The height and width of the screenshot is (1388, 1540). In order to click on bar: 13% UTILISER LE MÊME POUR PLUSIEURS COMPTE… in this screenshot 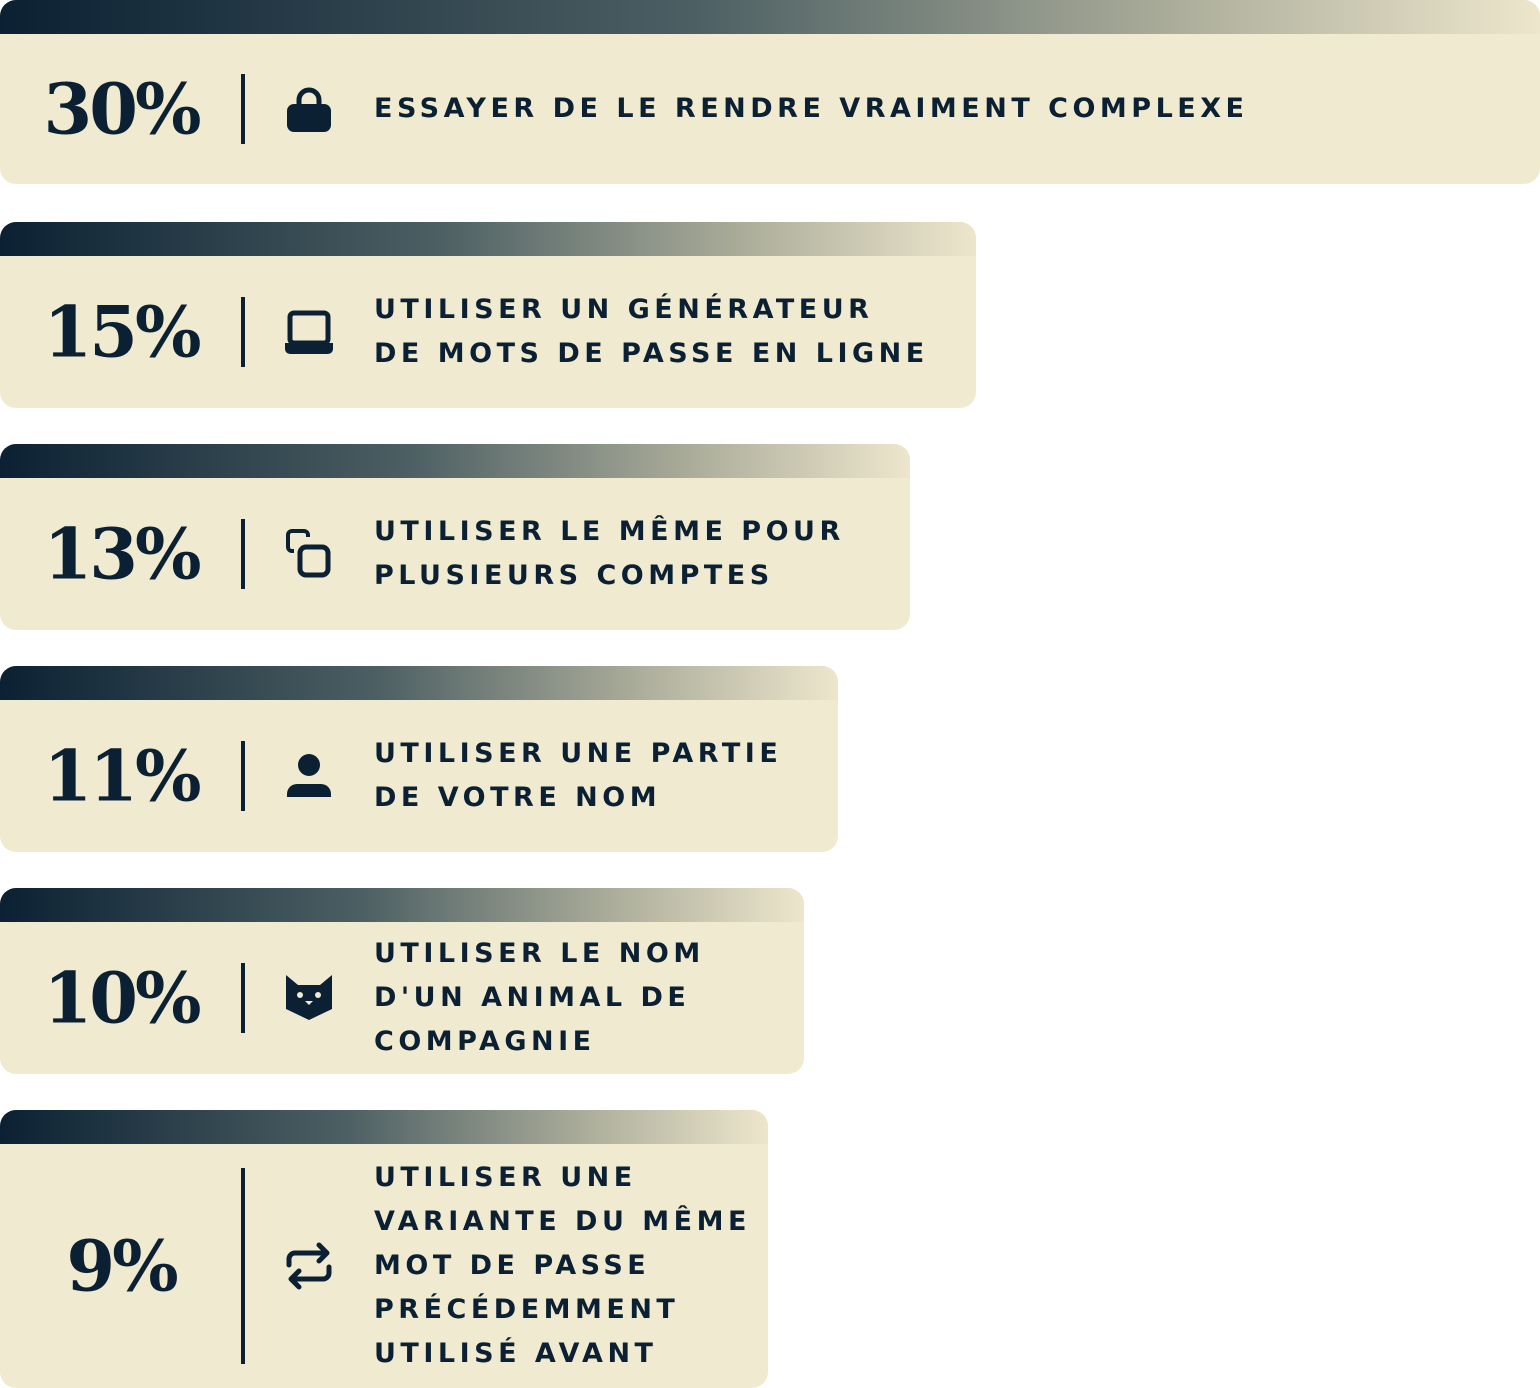, I will do `click(455, 537)`.